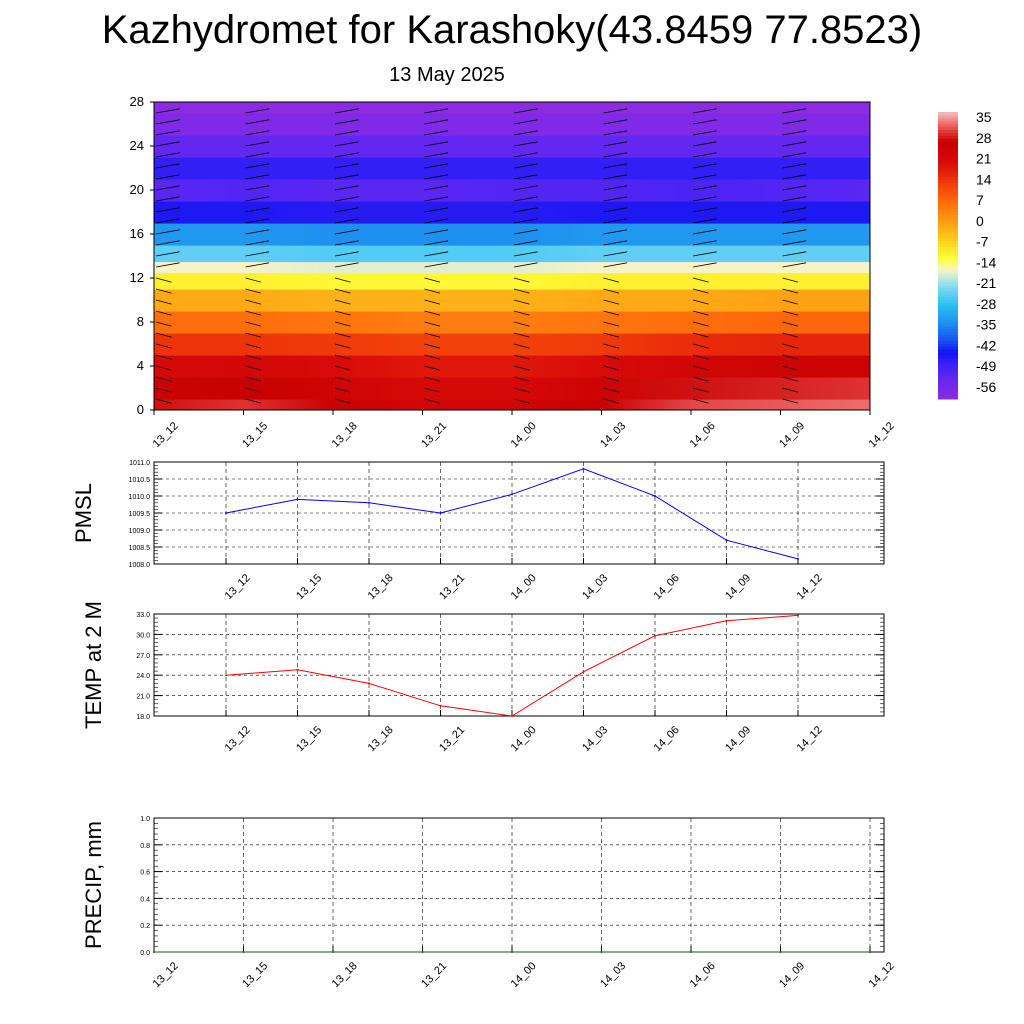 The width and height of the screenshot is (1024, 1024). I want to click on y-tick-label: 0, so click(140, 409).